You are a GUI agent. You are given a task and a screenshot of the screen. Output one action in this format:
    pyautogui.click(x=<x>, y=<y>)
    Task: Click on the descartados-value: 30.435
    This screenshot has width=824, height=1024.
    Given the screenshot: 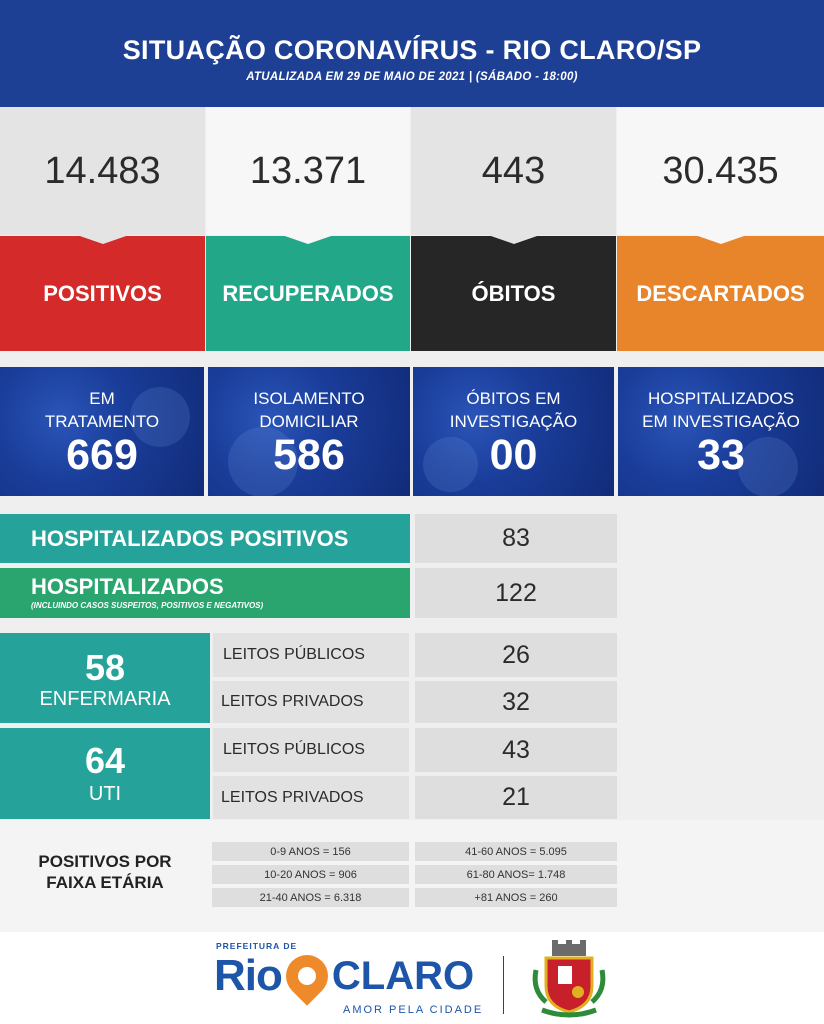 What is the action you would take?
    pyautogui.click(x=720, y=171)
    